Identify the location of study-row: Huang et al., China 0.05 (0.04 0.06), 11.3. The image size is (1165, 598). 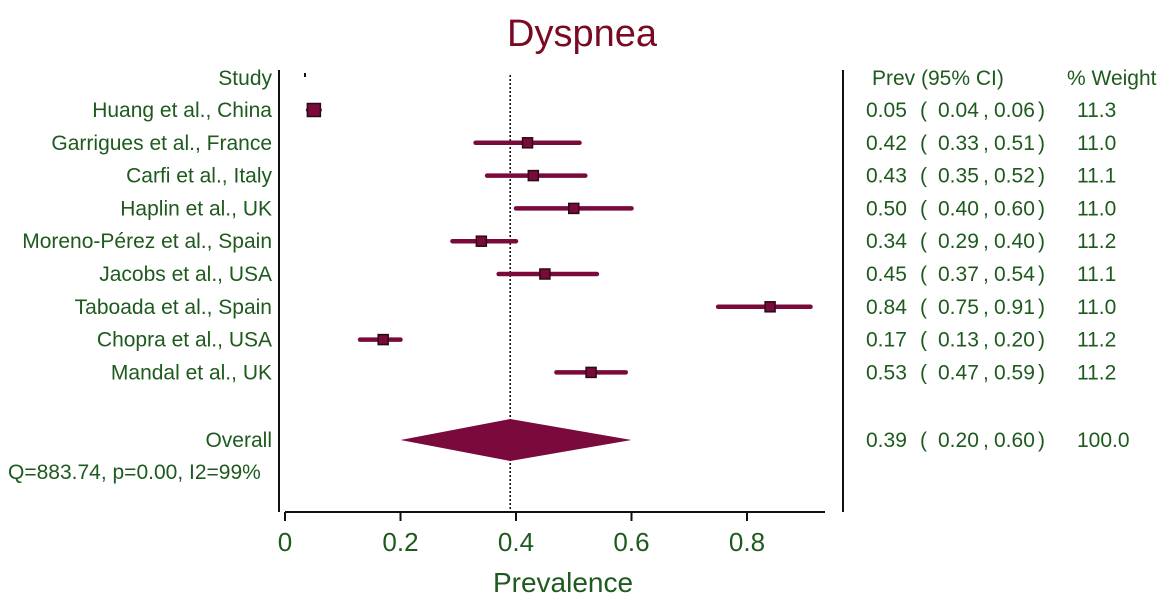
(604, 110).